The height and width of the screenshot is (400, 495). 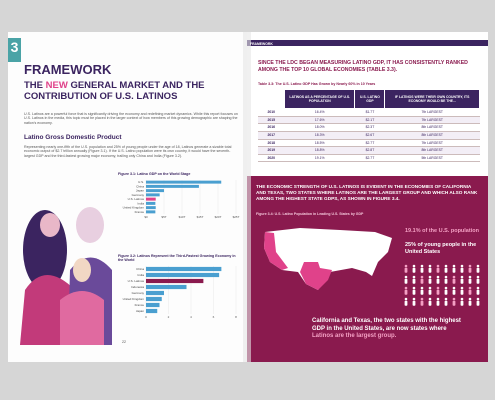 What do you see at coordinates (191, 317) in the screenshot?
I see `x-tick-label: 4` at bounding box center [191, 317].